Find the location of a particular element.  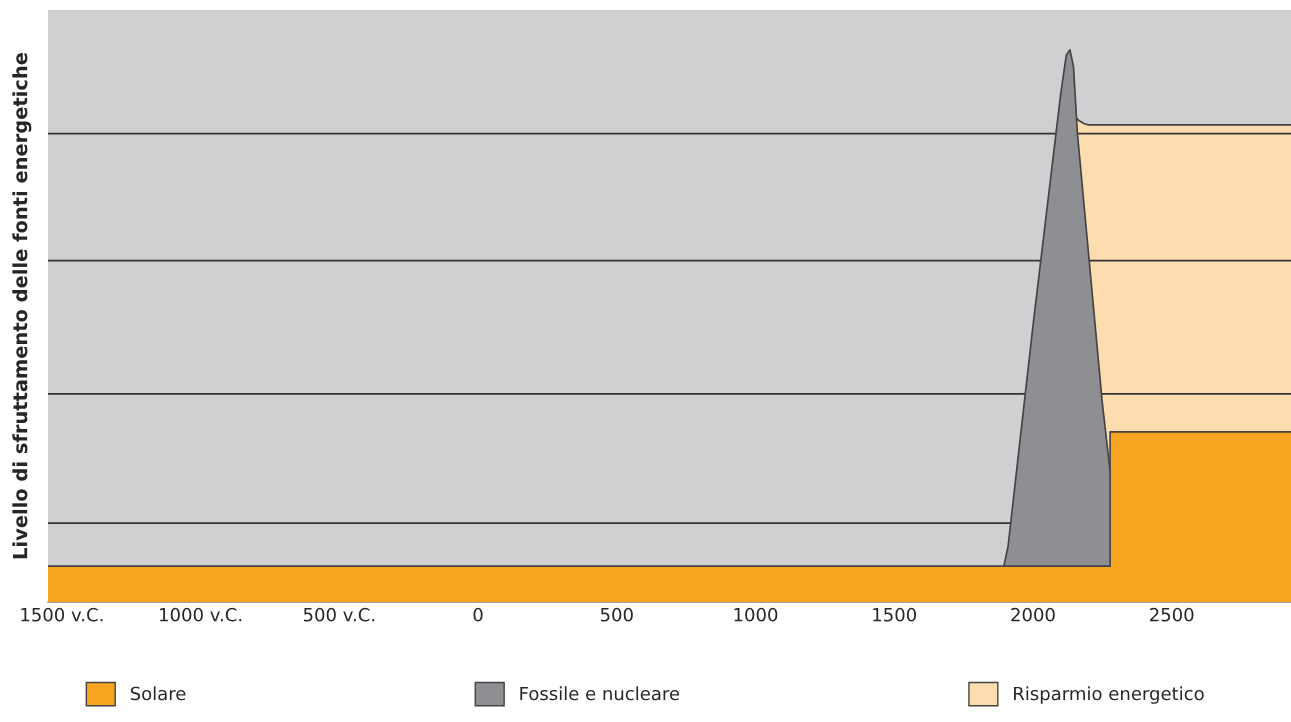

x-tick-label: 500 v.C. is located at coordinates (339, 614).